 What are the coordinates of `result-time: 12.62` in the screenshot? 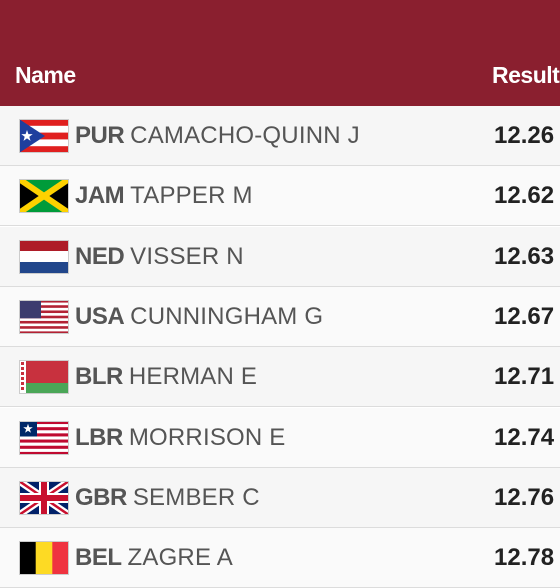 It's located at (524, 196).